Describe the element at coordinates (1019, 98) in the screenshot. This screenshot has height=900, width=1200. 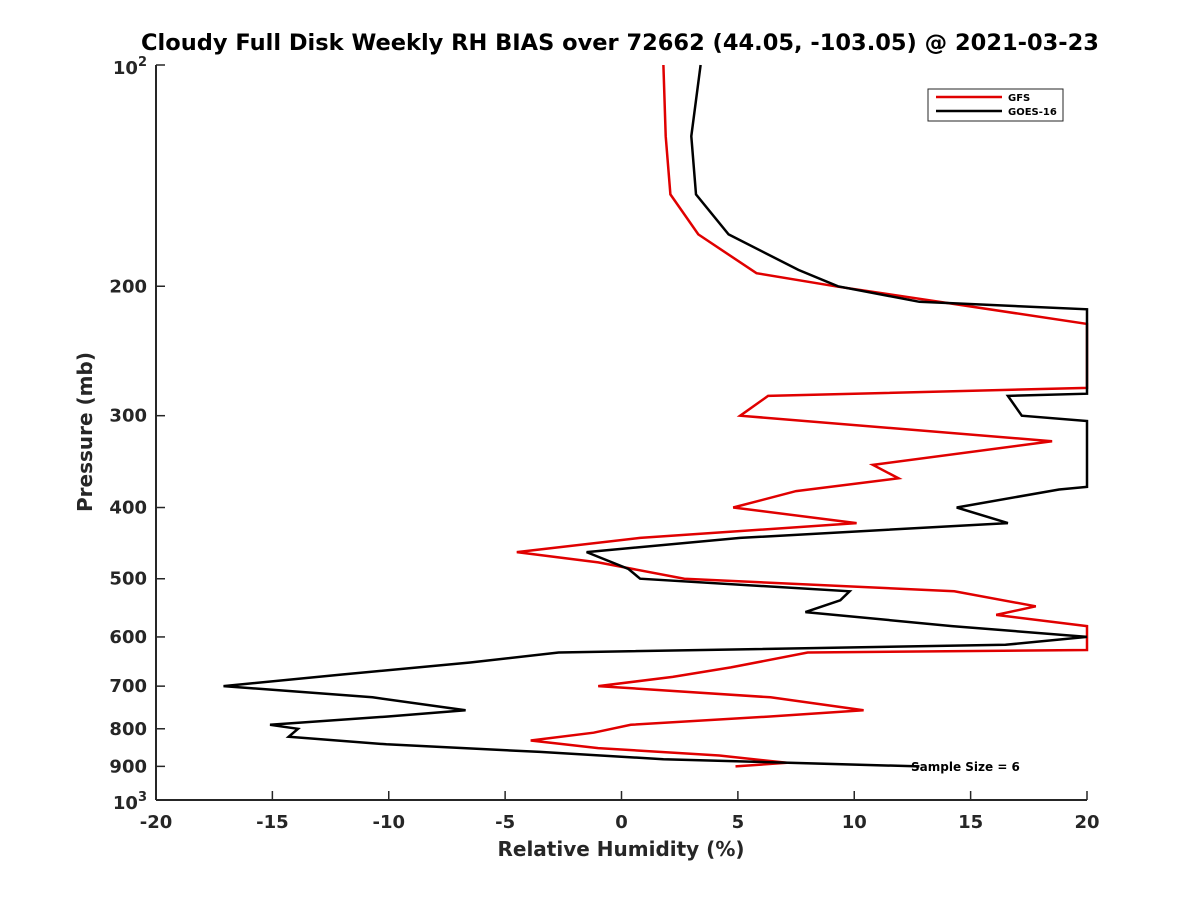
I see `legend-label-gfs: GFS` at that location.